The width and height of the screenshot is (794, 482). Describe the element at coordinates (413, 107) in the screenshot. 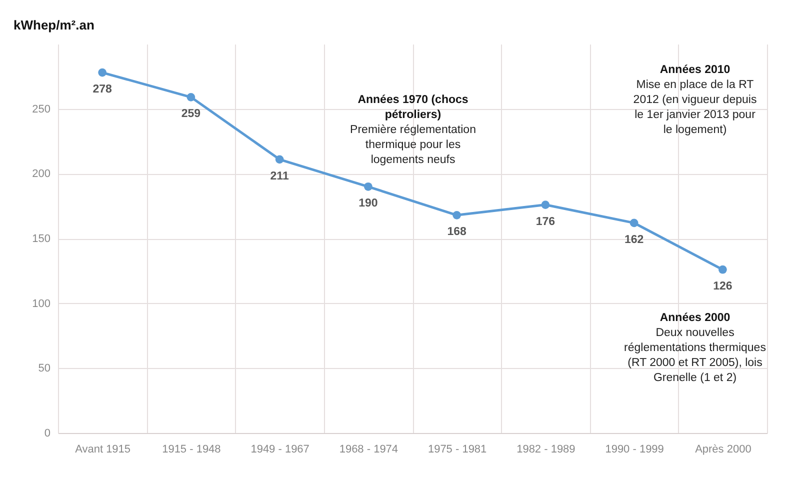

I see `annotation: Années 1970 (chocs pétroliers)` at that location.